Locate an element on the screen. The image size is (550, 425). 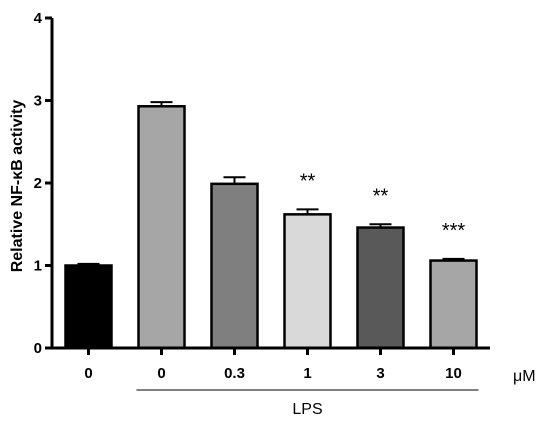
significance-marker: *** is located at coordinates (454, 231).